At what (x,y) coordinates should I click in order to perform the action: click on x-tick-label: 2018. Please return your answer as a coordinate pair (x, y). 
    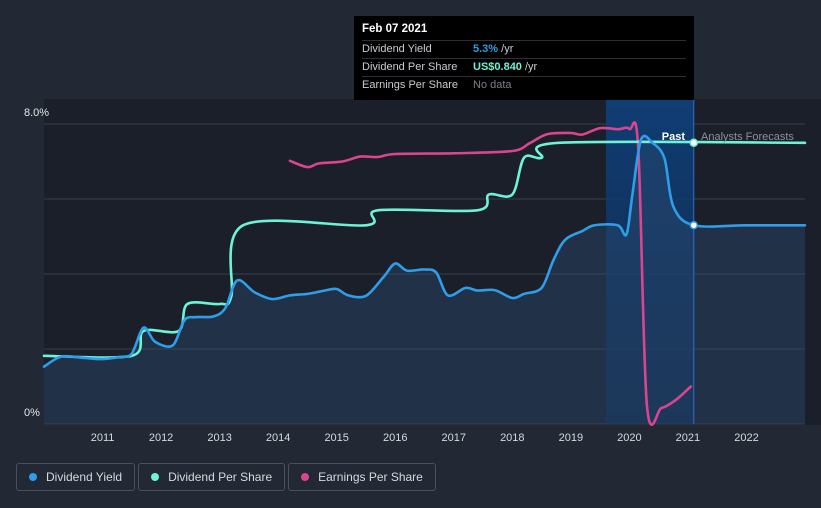
    Looking at the image, I should click on (512, 438).